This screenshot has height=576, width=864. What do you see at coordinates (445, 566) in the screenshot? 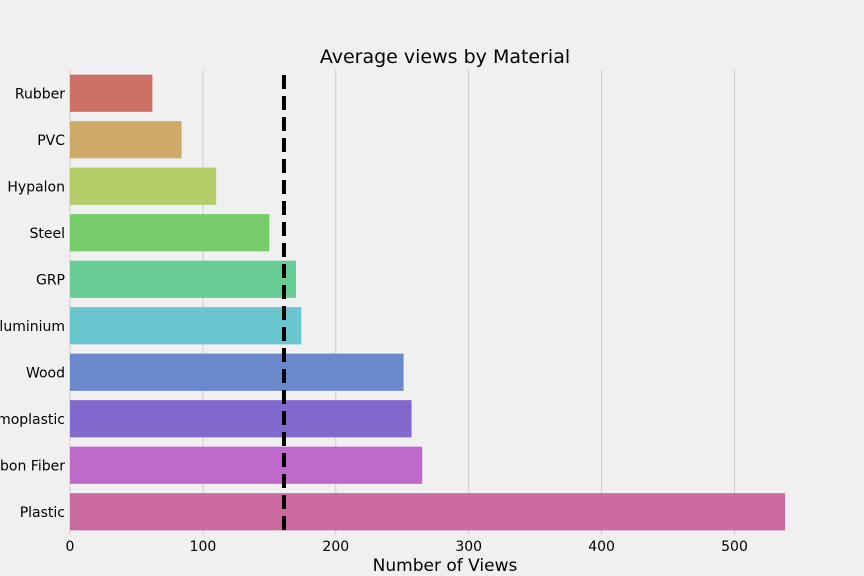
I see `x-axis-label: Number of Views` at bounding box center [445, 566].